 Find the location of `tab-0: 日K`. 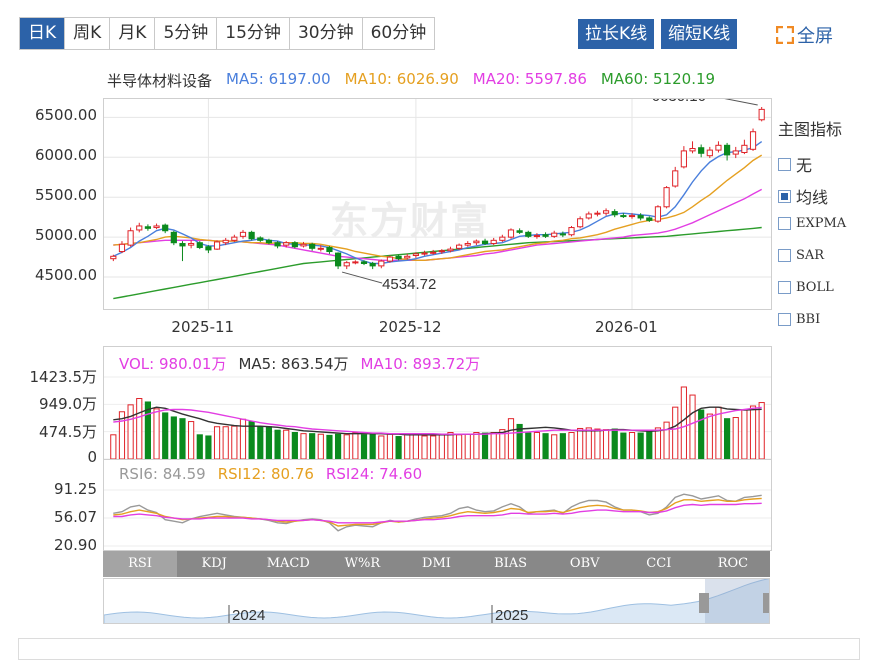

tab-0: 日K is located at coordinates (43, 33).